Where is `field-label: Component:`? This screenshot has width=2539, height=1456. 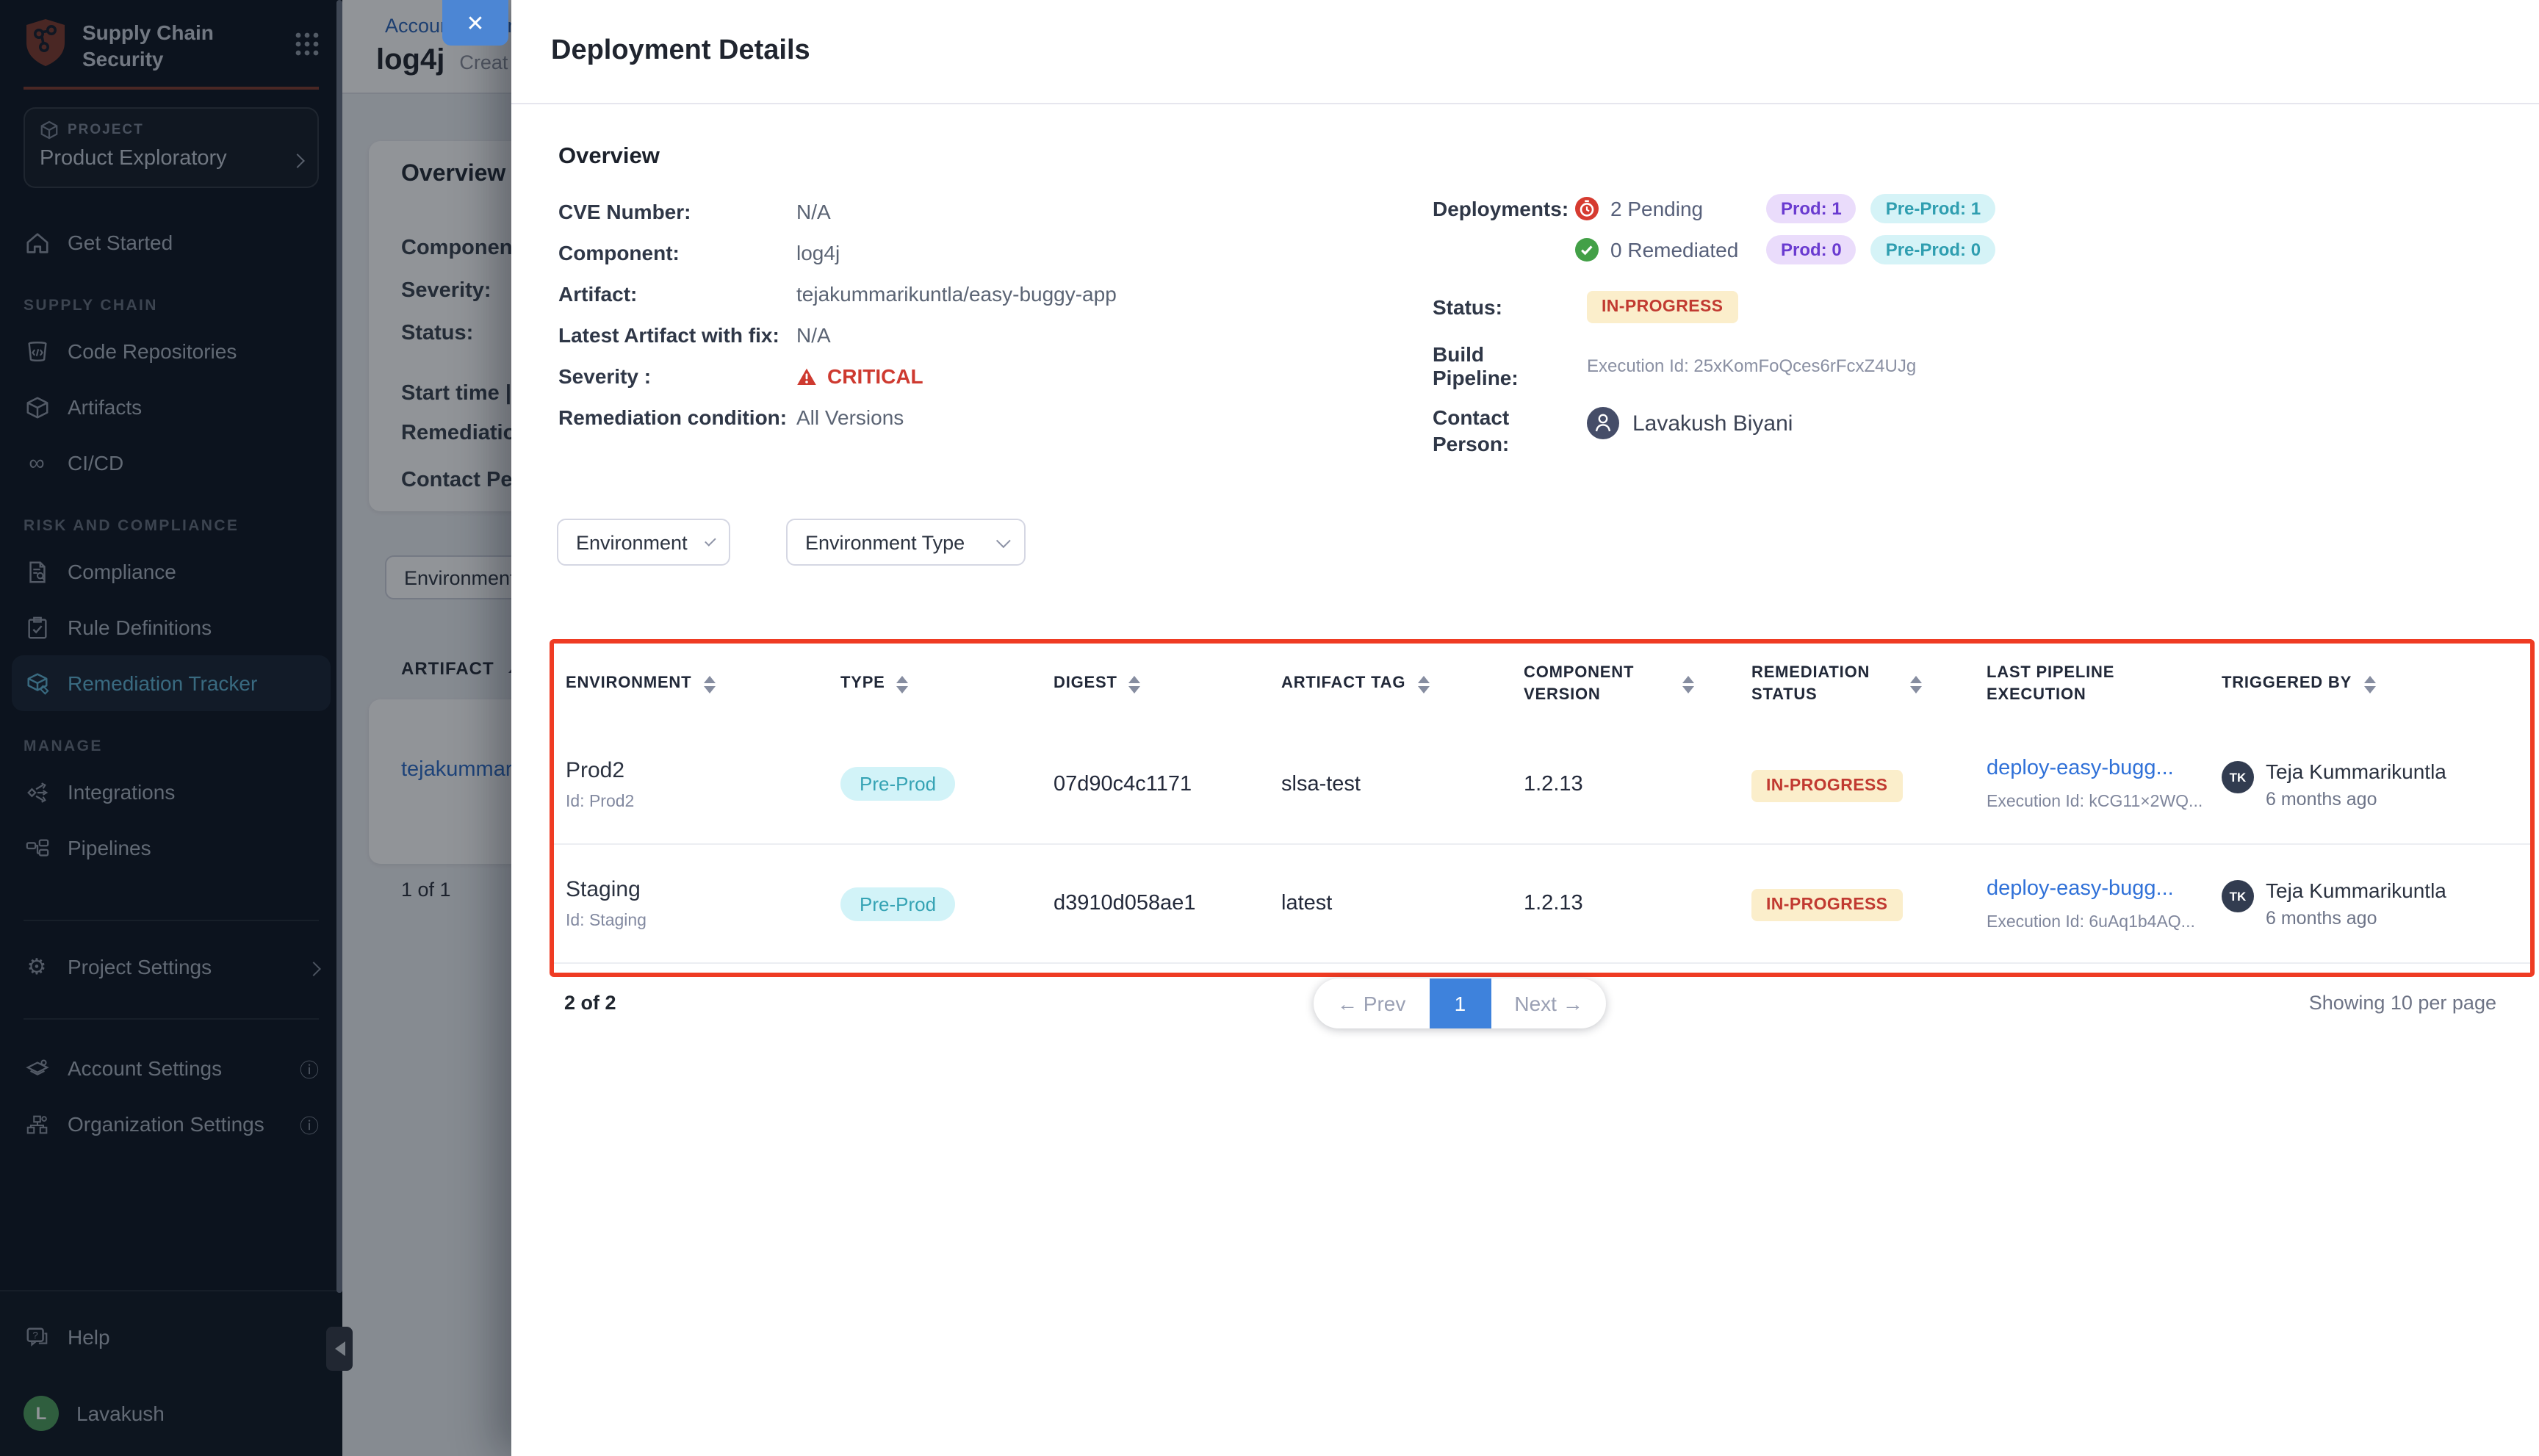 field-label: Component: is located at coordinates (619, 252).